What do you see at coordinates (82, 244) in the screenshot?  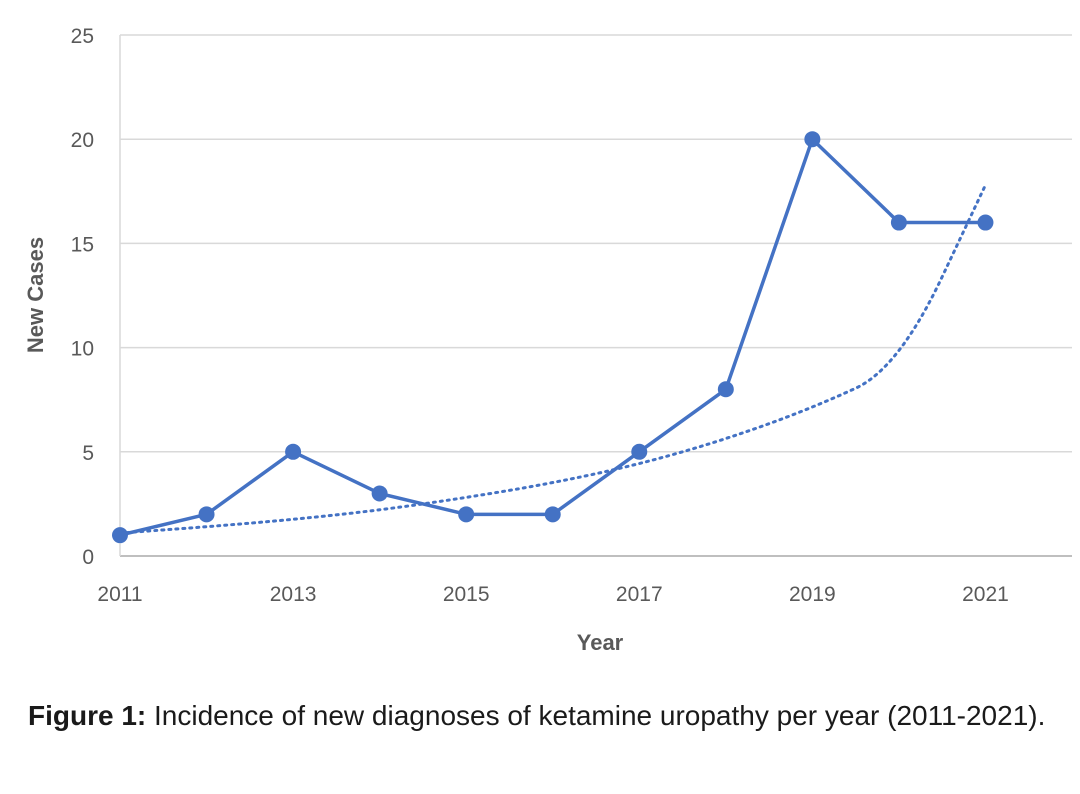 I see `y-tick-label: 15` at bounding box center [82, 244].